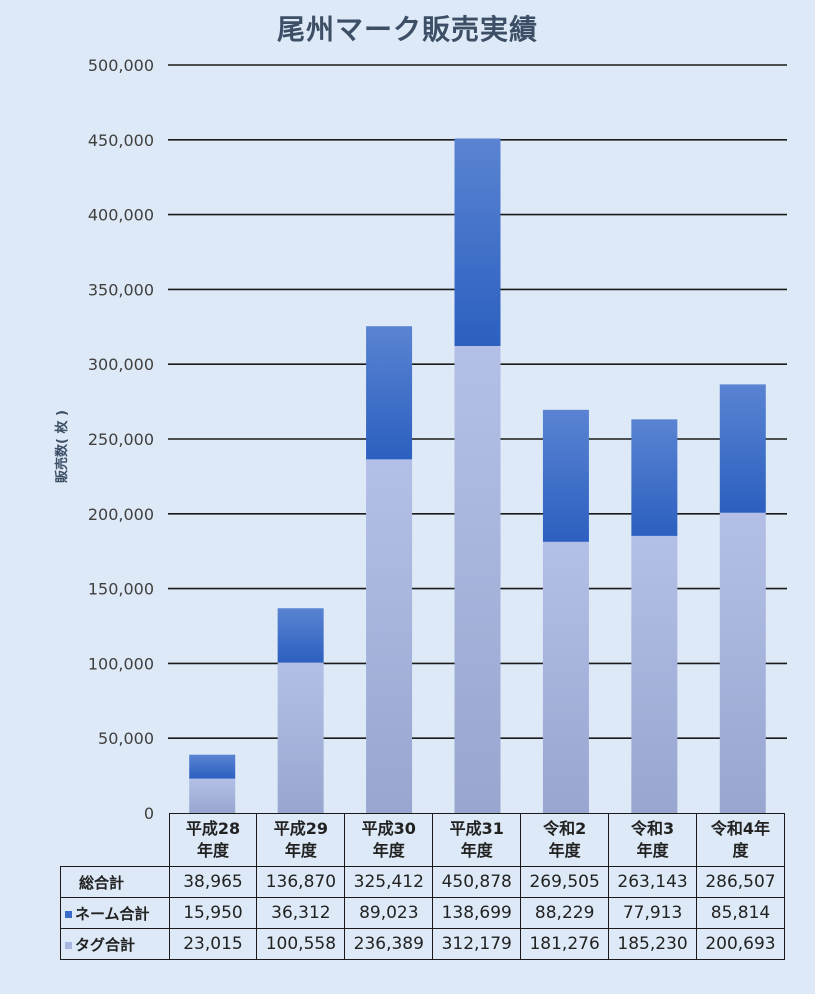  I want to click on y-tick-label: 200,000, so click(121, 514).